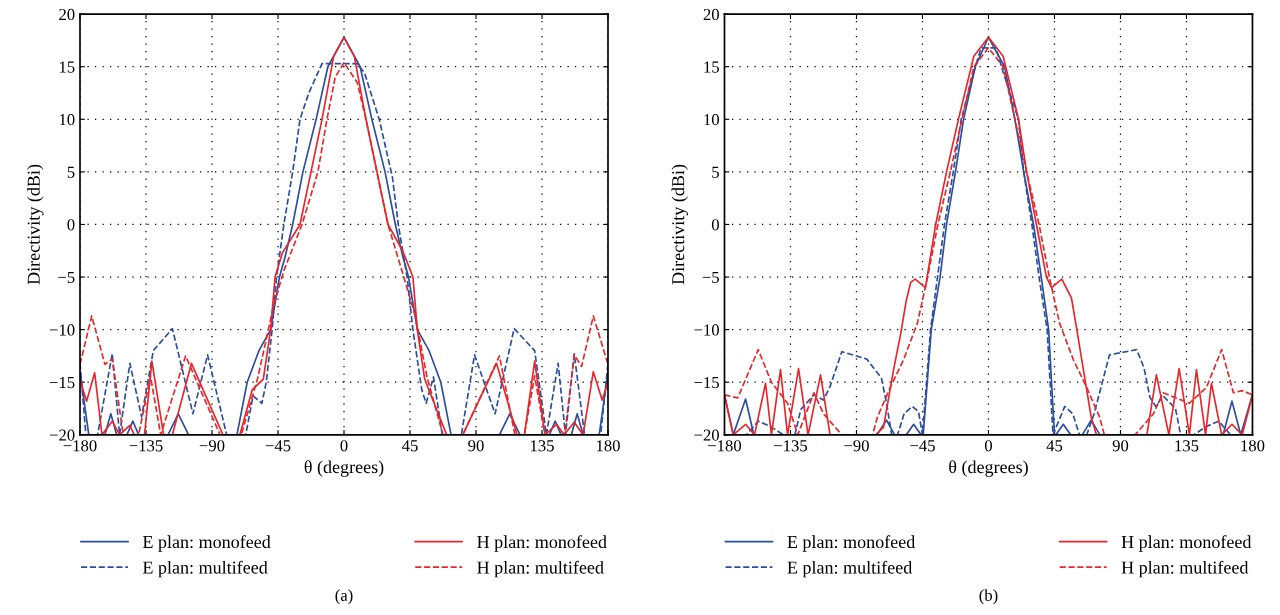  Describe the element at coordinates (988, 597) in the screenshot. I see `text: (b)` at that location.